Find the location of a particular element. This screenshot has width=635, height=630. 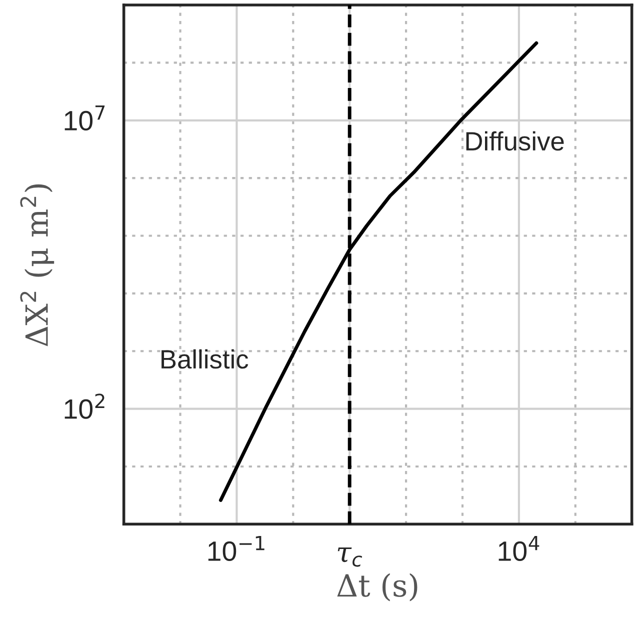

annotation: Ballistic is located at coordinates (205, 359).